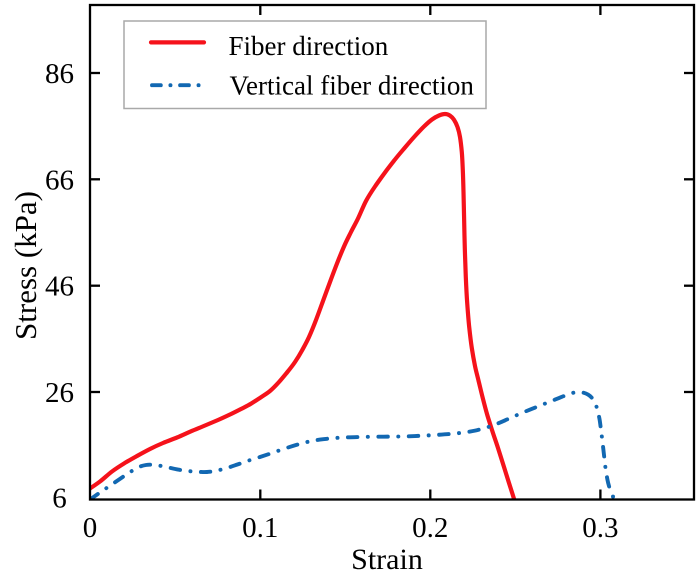  I want to click on svg-text: 0.1, so click(260, 528).